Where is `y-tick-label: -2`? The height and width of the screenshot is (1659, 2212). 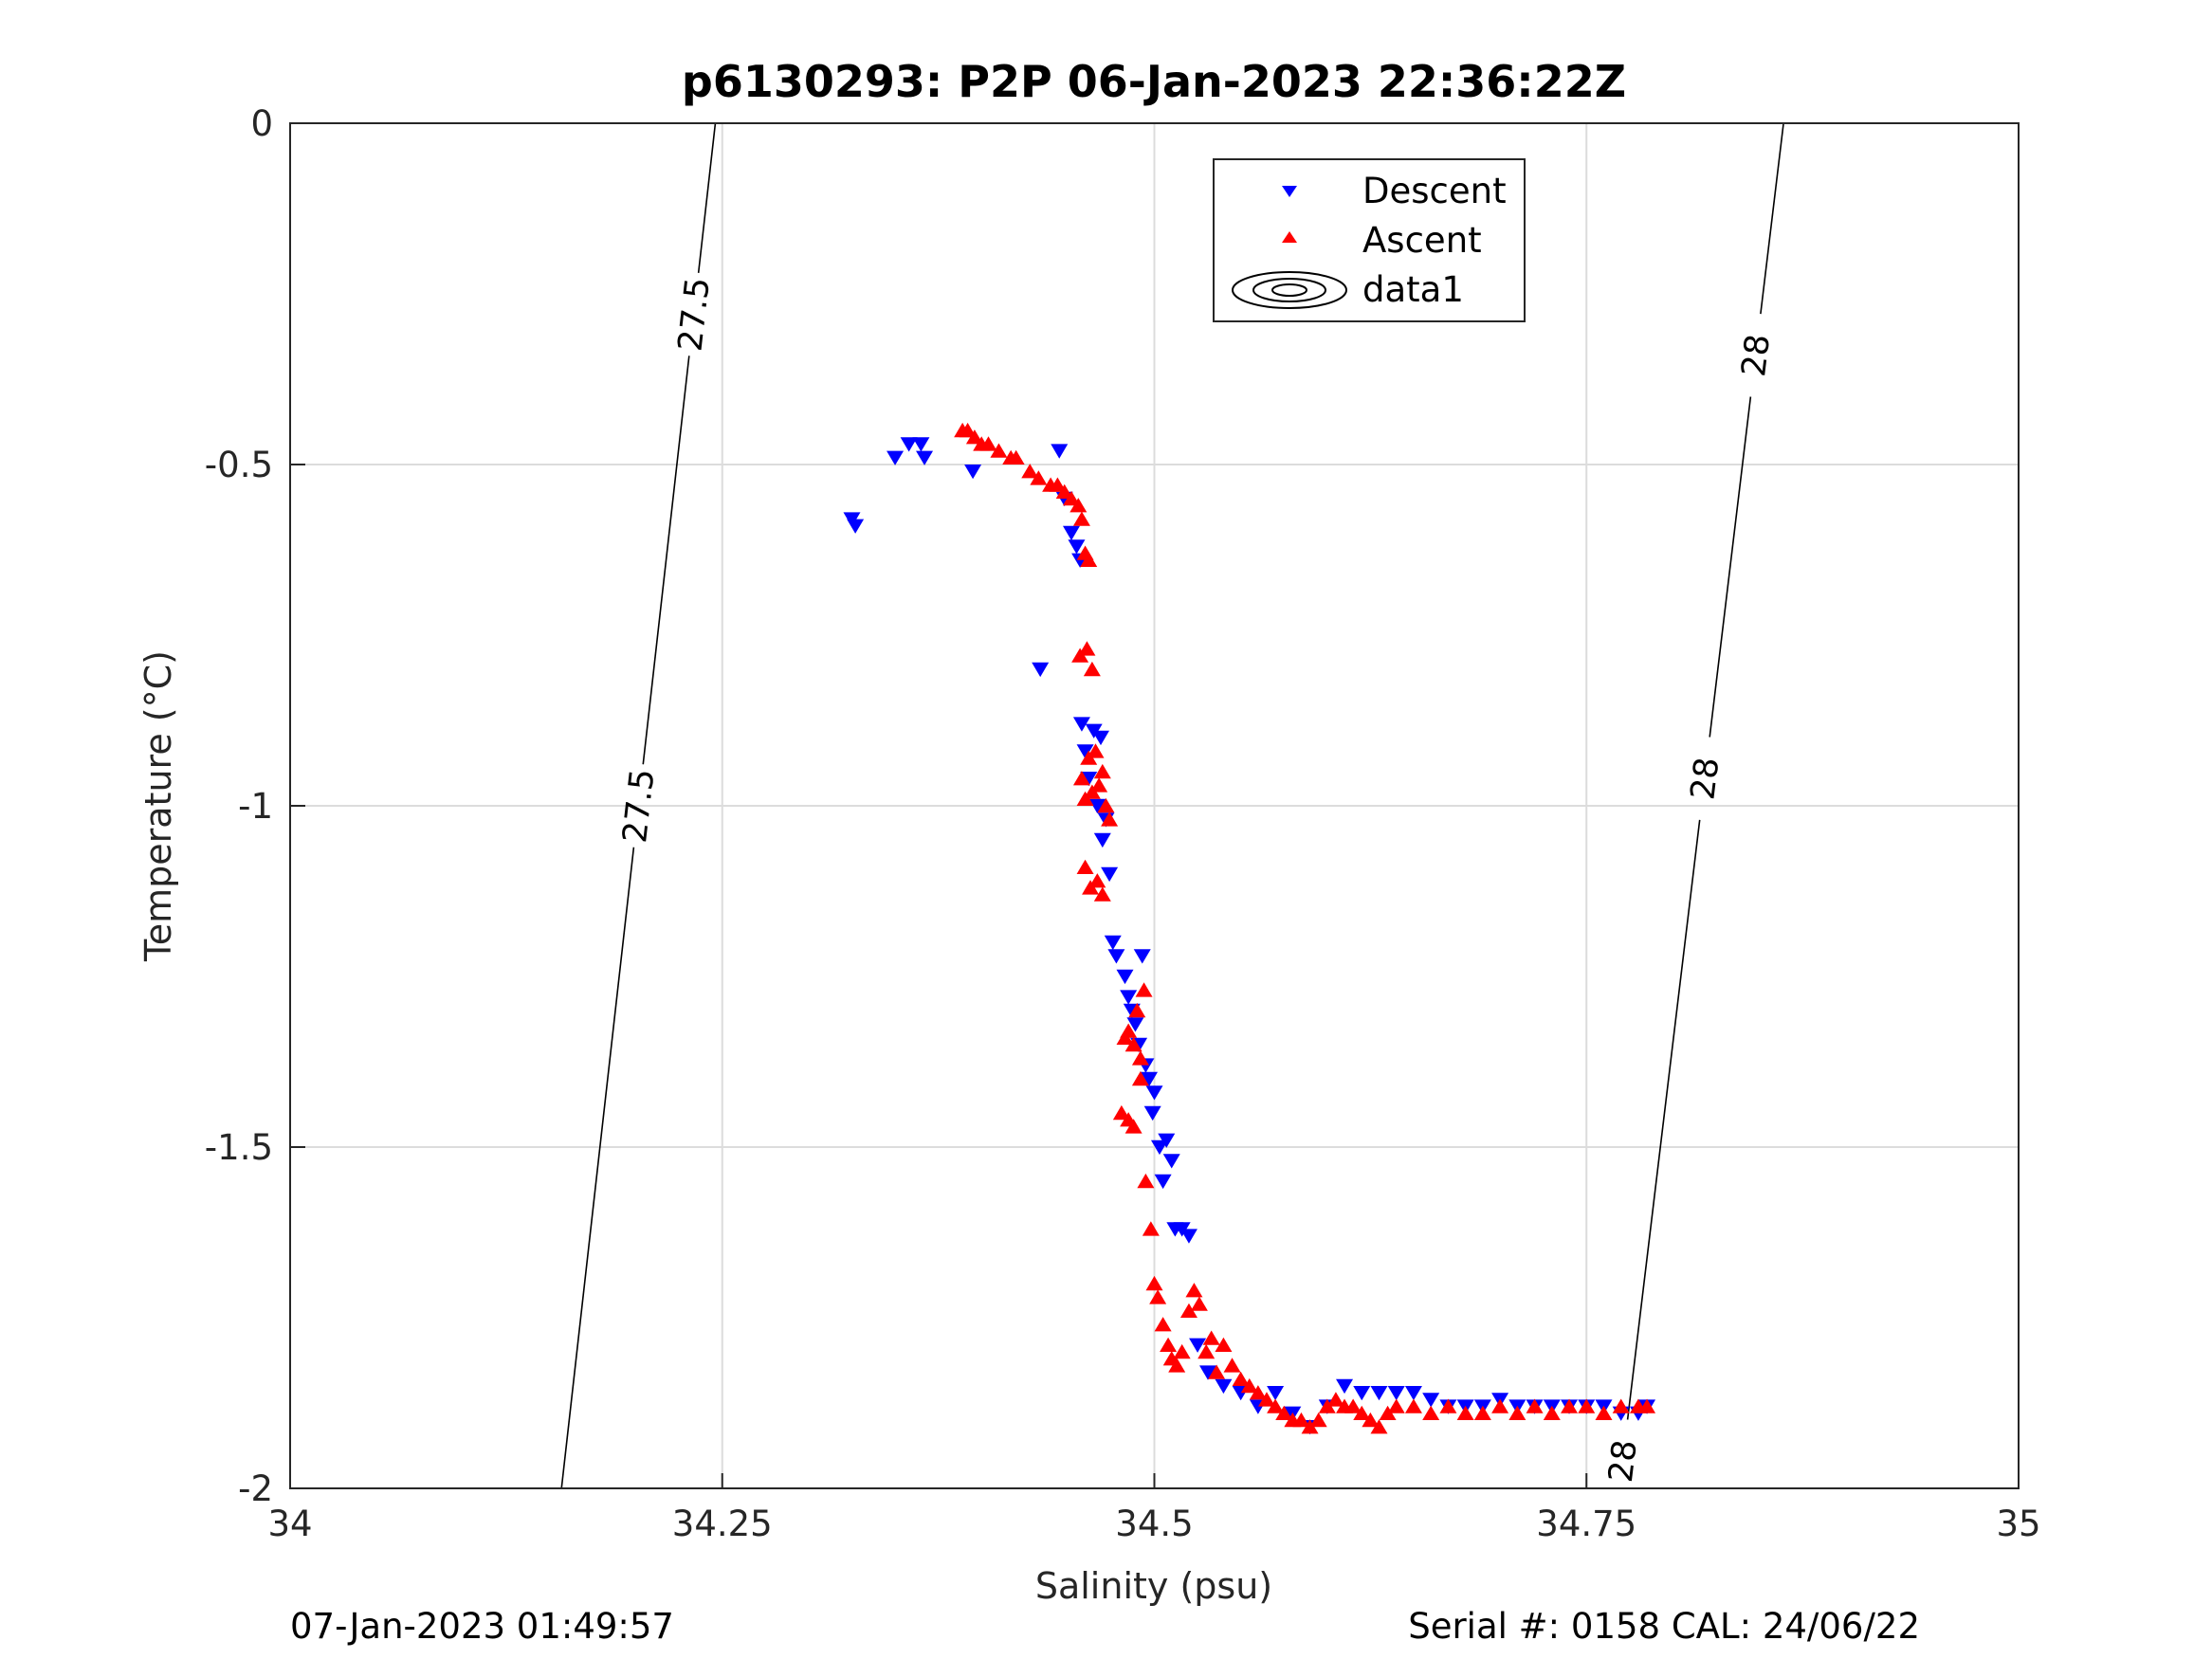
y-tick-label: -2 is located at coordinates (255, 1488).